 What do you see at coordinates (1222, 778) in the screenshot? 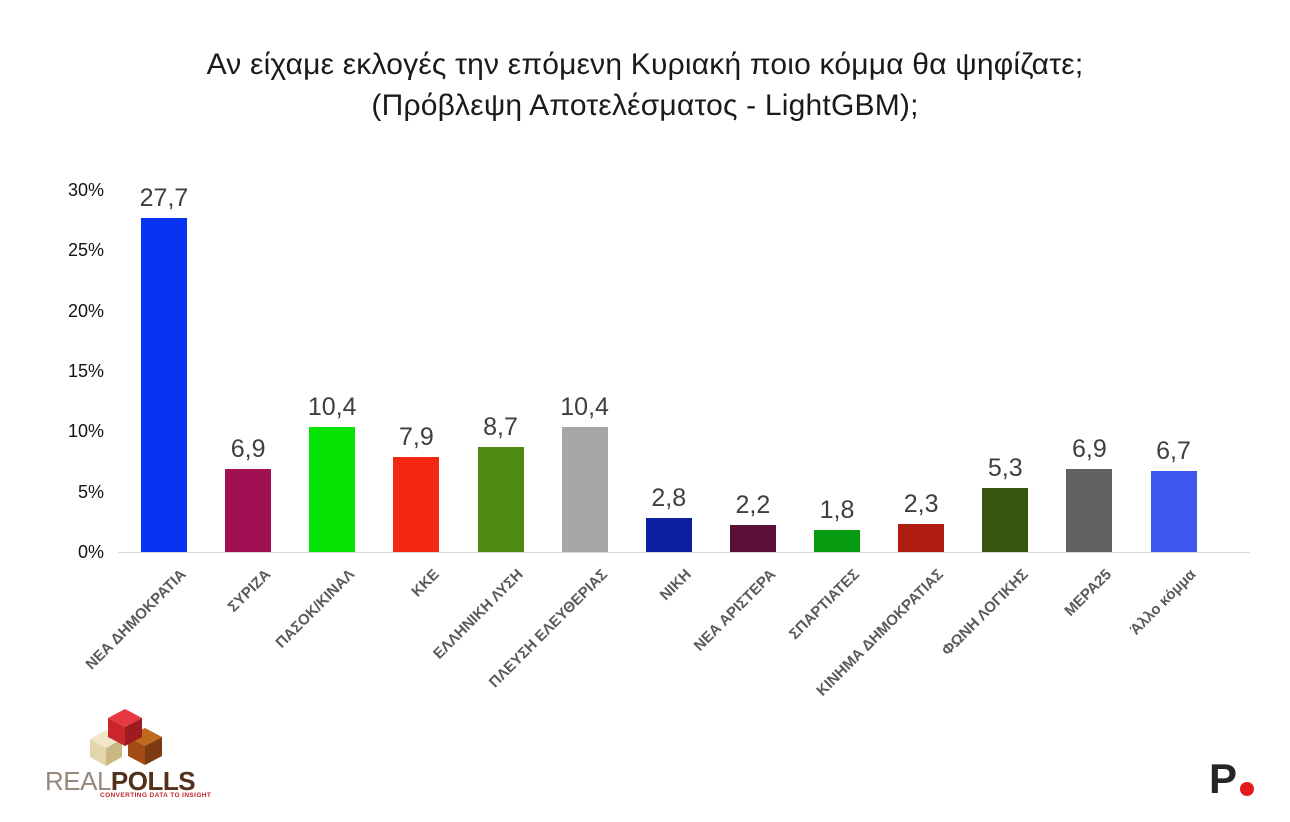
I see `p-logo-letter: P` at bounding box center [1222, 778].